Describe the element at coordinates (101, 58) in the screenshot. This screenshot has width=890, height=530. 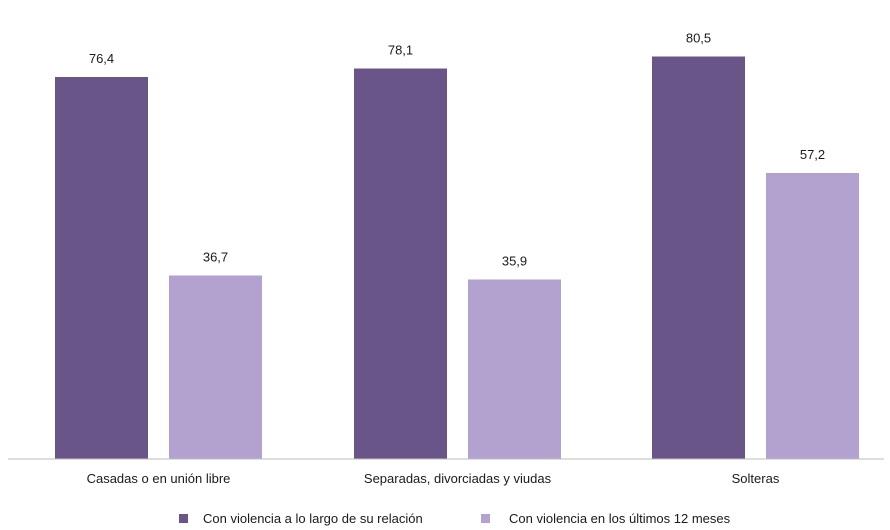
I see `data-label-s1-c1: 76,4` at that location.